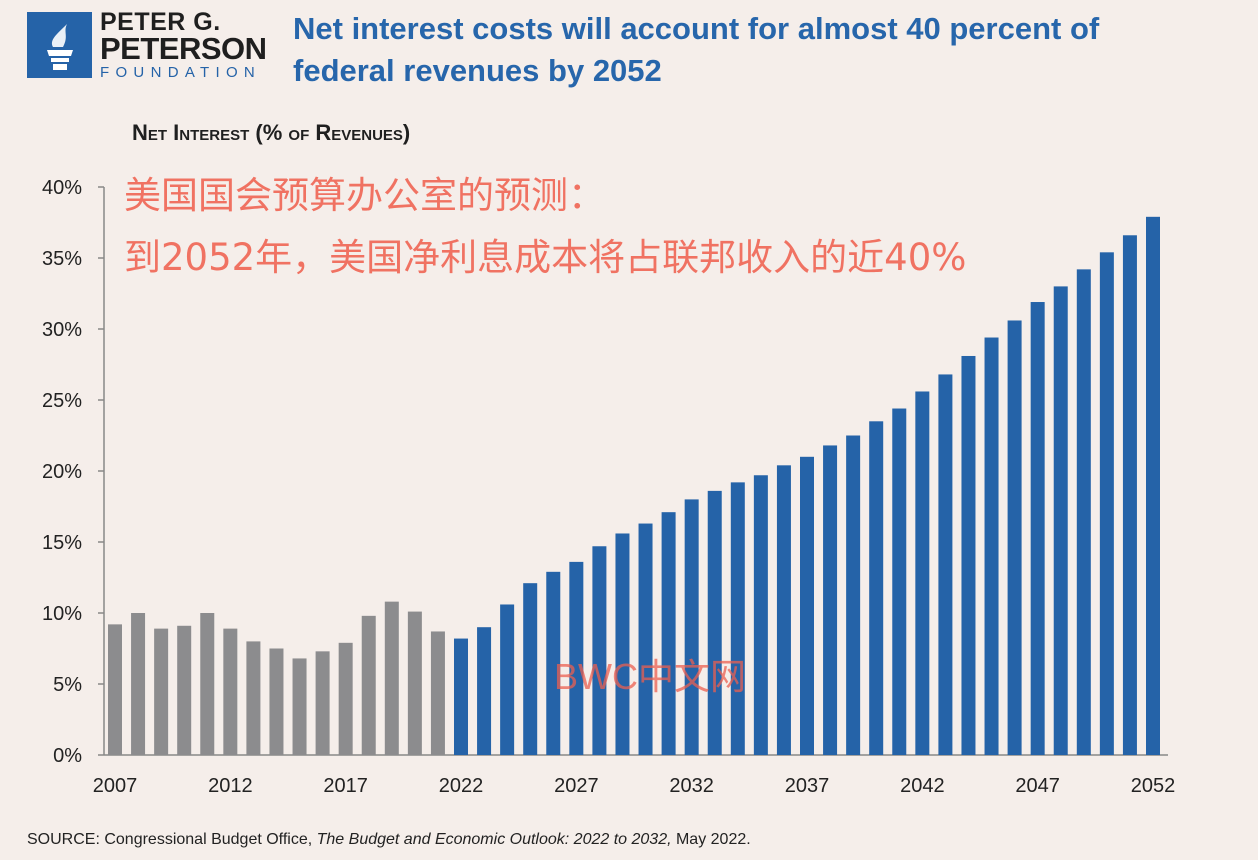  What do you see at coordinates (714, 622) in the screenshot?
I see `bar-2033` at bounding box center [714, 622].